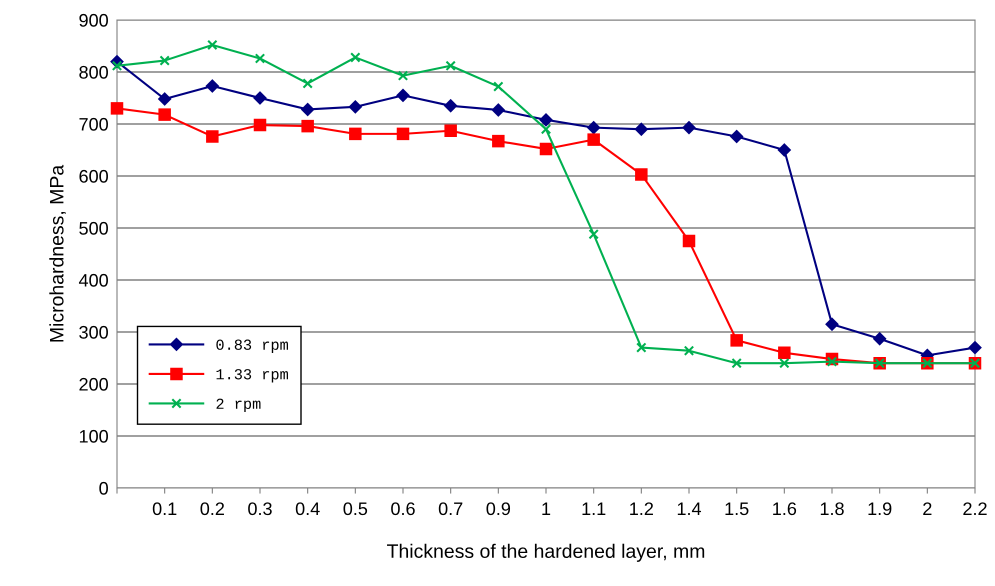 This screenshot has width=995, height=586. I want to click on y-tick-label: 200, so click(93, 384).